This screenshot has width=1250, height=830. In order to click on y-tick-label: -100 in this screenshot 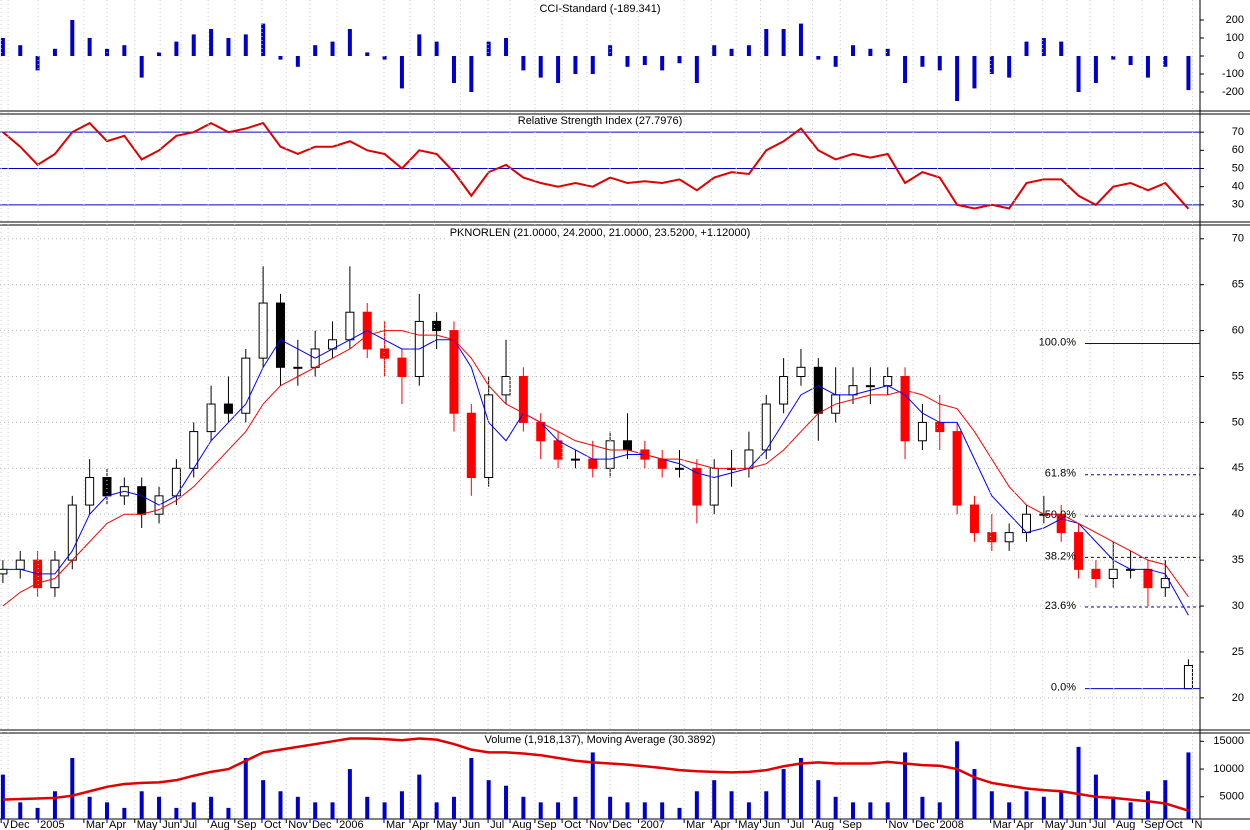, I will do `click(1233, 74)`.